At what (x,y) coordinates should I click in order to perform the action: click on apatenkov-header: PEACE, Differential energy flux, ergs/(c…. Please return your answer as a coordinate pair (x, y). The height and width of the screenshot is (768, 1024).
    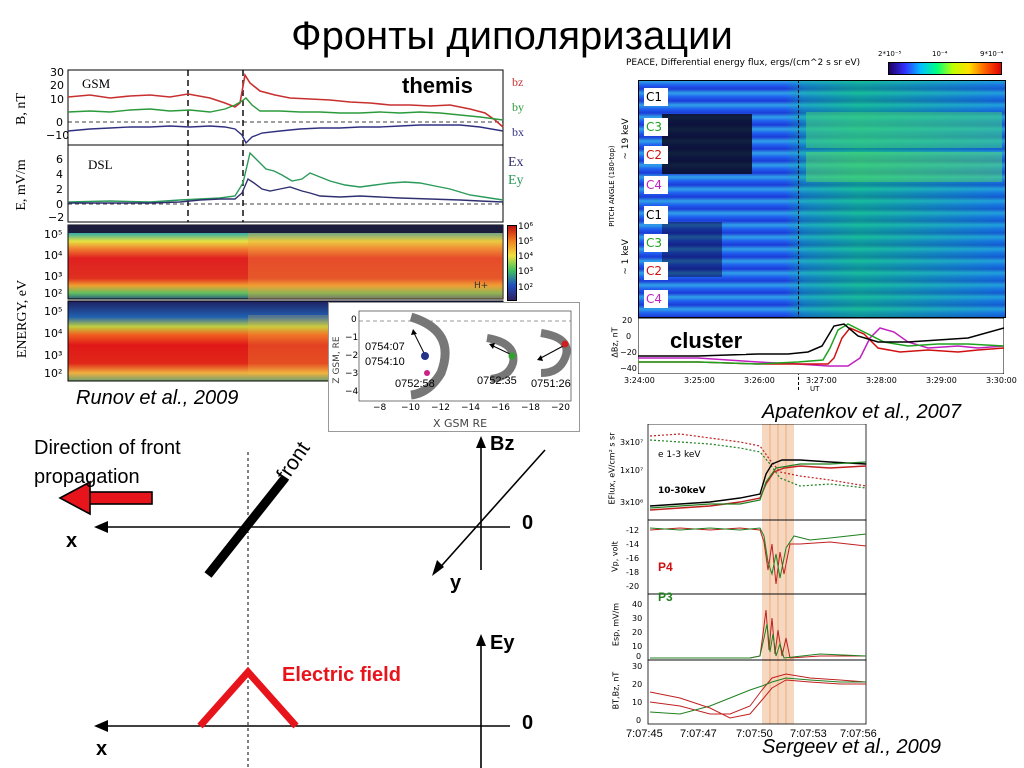
    Looking at the image, I should click on (743, 63).